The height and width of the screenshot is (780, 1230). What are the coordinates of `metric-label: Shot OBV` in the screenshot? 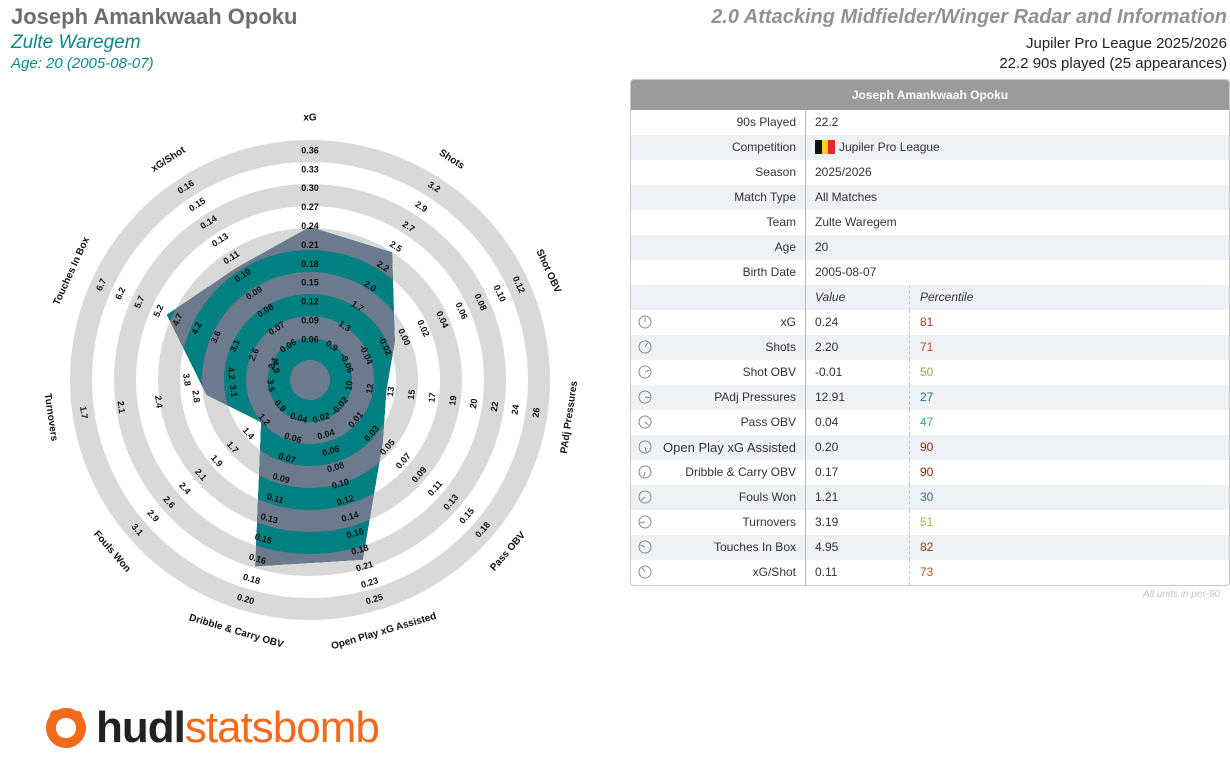 It's located at (769, 372).